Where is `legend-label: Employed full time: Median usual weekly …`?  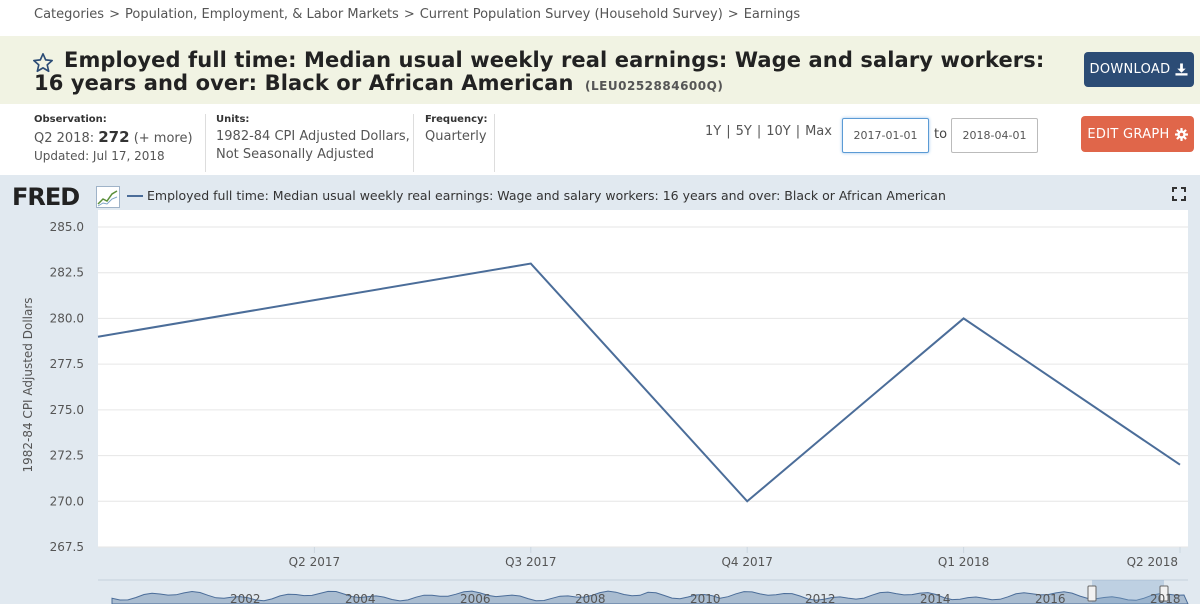
legend-label: Employed full time: Median usual weekly … is located at coordinates (546, 195).